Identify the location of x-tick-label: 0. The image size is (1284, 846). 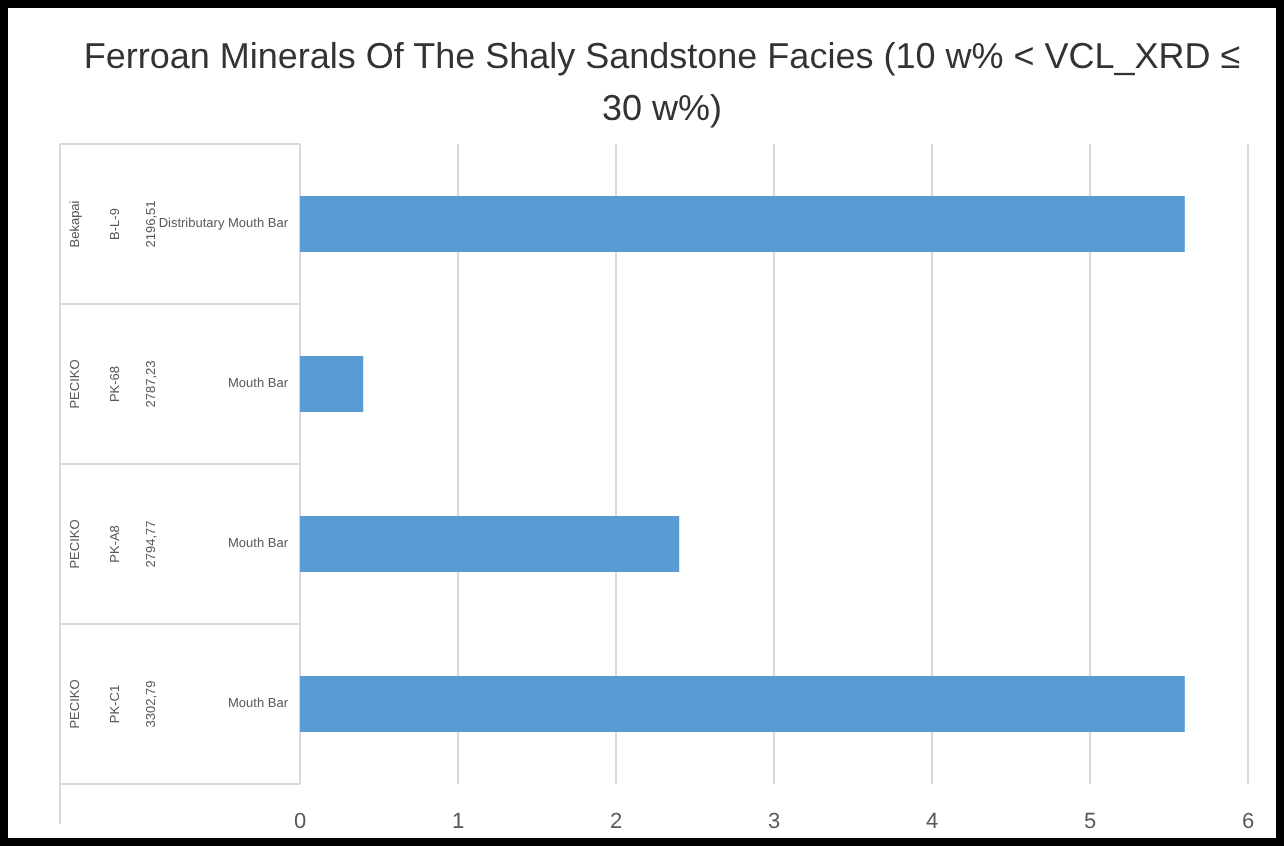
(300, 822).